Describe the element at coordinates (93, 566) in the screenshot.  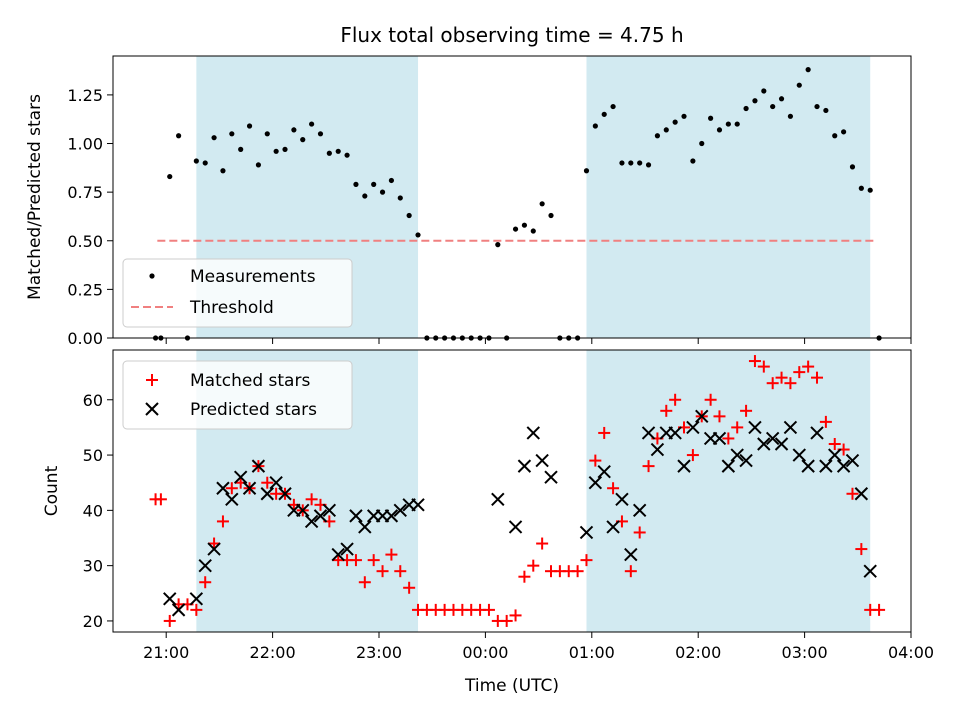
I see `y-tick-label: 30` at that location.